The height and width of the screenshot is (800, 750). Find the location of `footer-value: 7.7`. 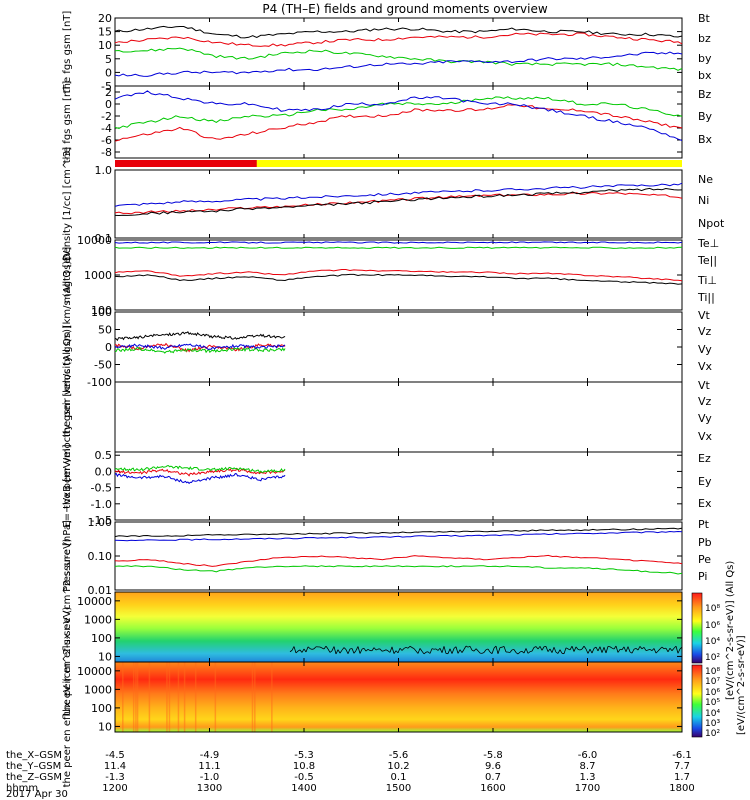

footer-value: 7.7 is located at coordinates (682, 766).